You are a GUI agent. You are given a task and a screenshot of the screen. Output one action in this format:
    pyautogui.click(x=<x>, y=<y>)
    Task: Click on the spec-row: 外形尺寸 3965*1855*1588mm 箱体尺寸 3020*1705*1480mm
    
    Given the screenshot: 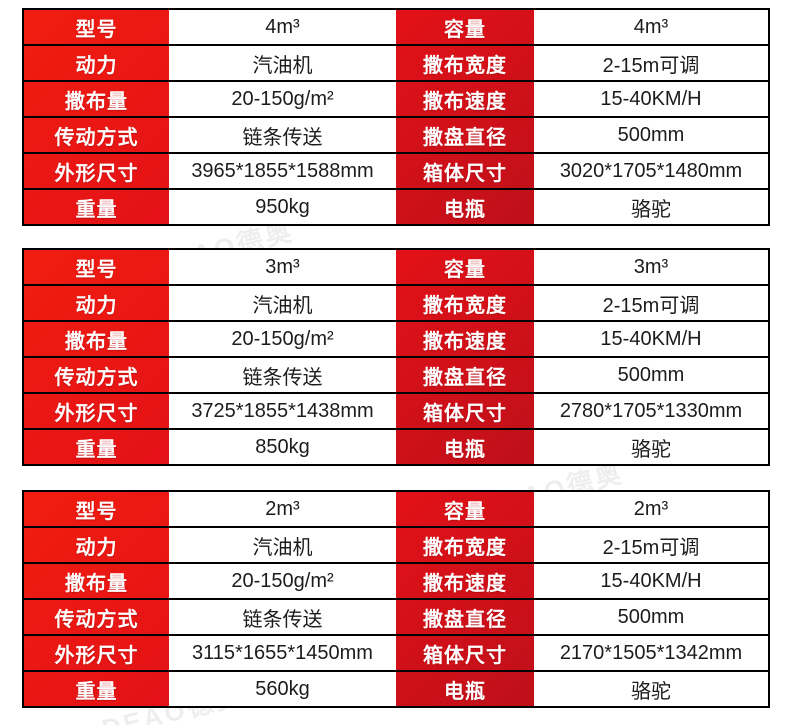 What is the action you would take?
    pyautogui.click(x=396, y=171)
    